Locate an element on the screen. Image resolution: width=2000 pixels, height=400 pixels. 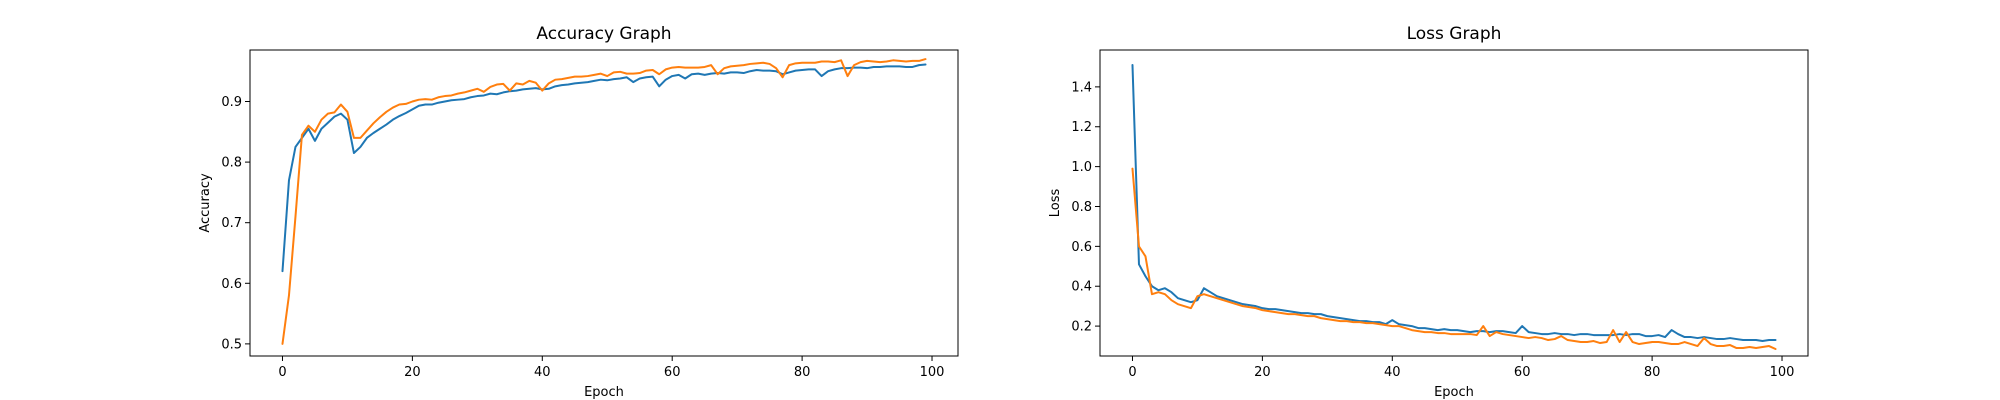
accuracy-y-axis-label: Accuracy is located at coordinates (205, 203).